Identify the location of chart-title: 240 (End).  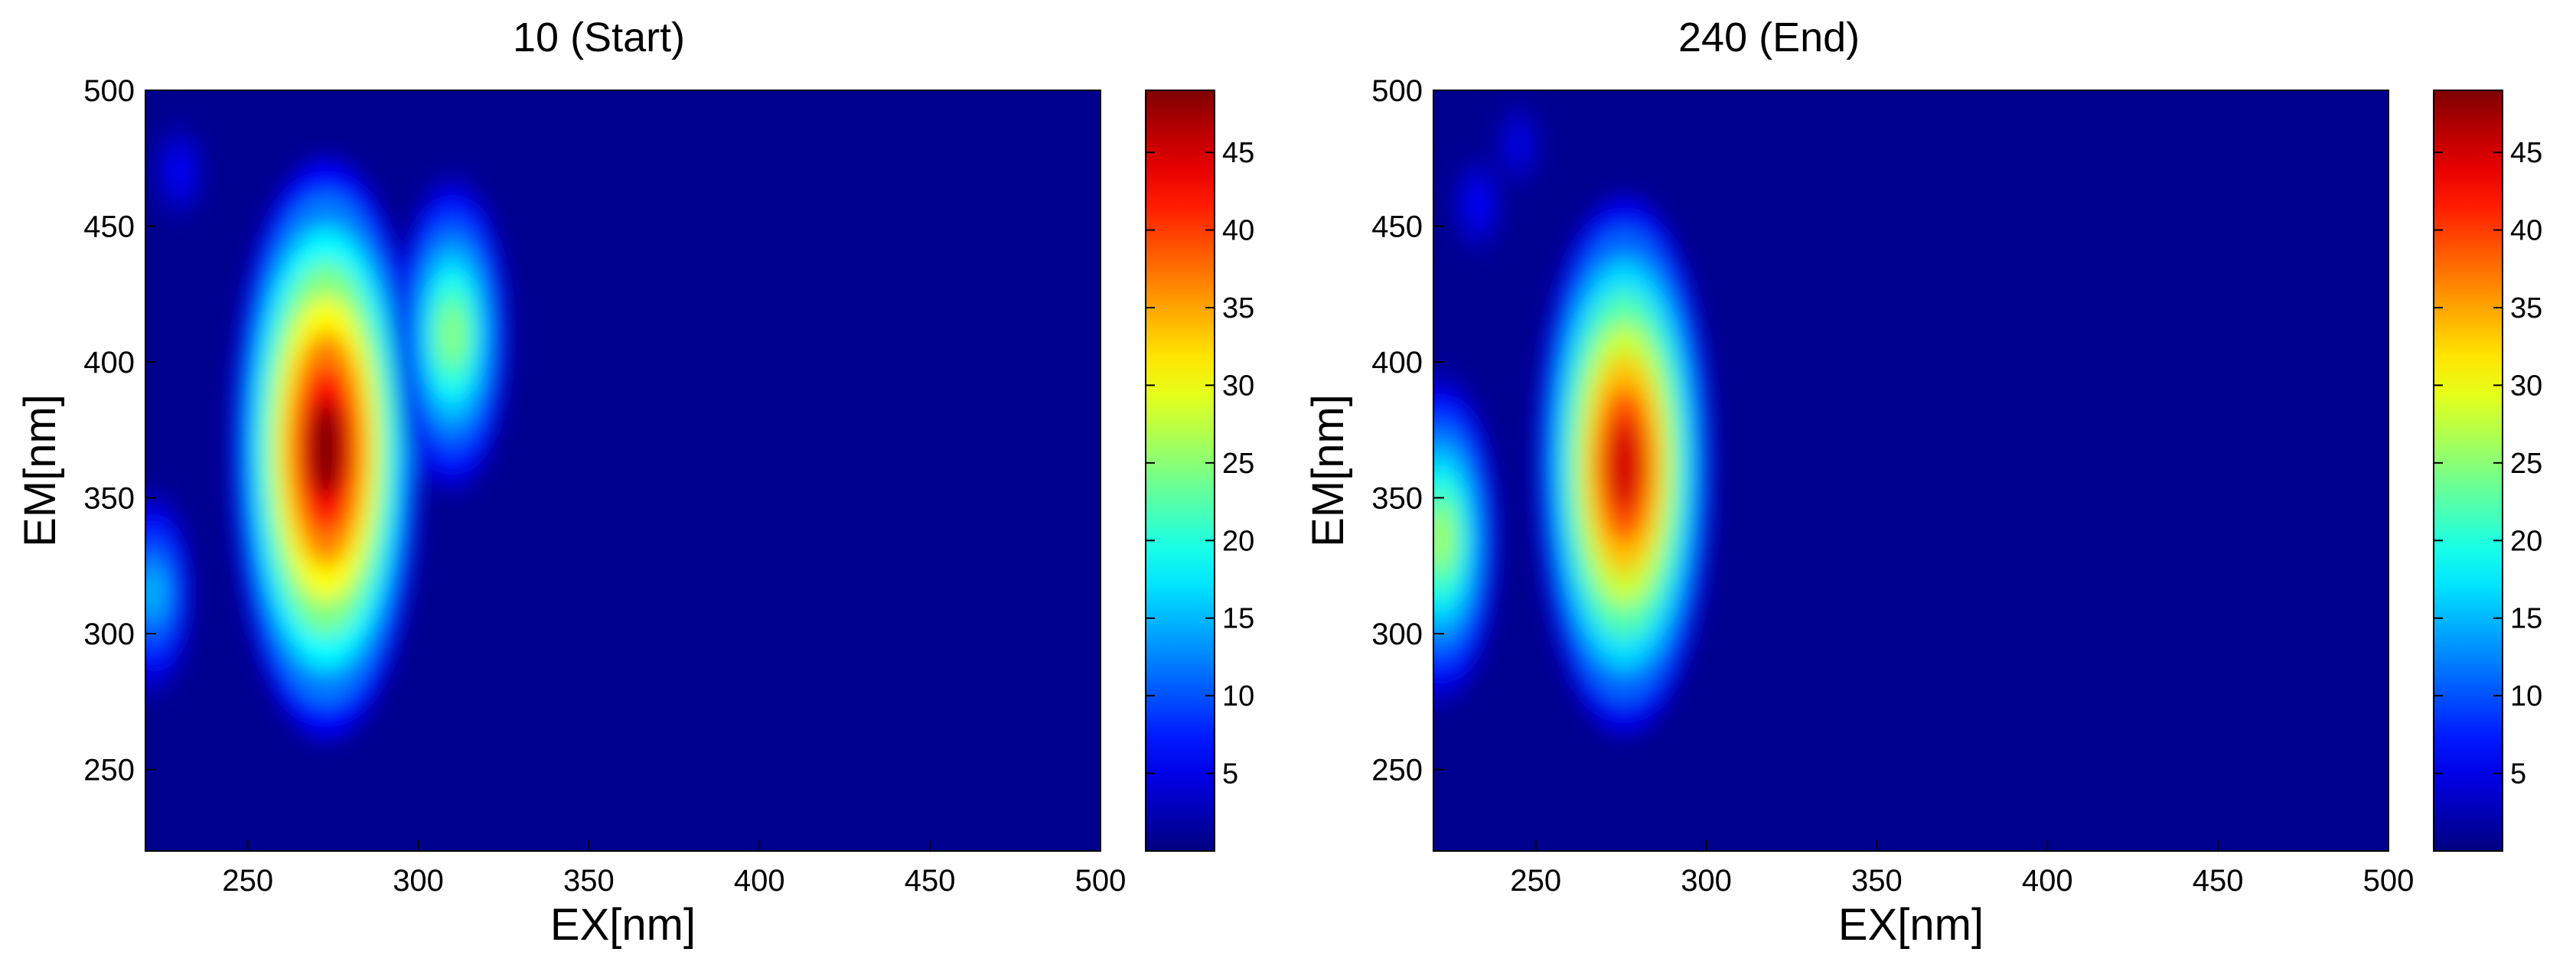
(1769, 37).